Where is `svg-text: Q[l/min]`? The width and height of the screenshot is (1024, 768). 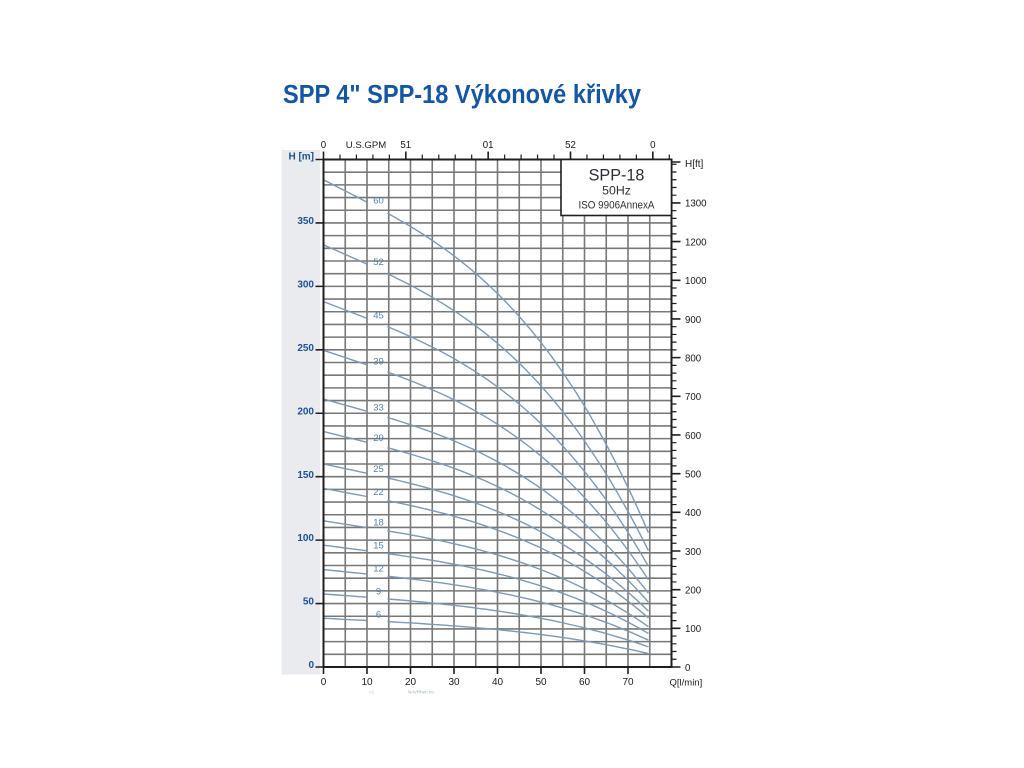 svg-text: Q[l/min] is located at coordinates (686, 683).